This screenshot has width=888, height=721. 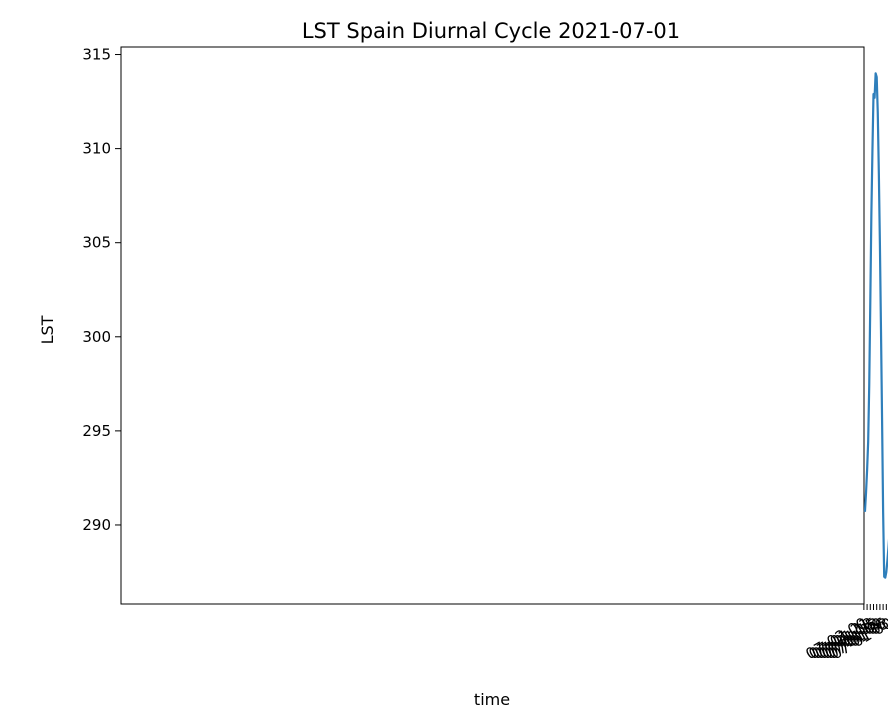 I want to click on y-tick-label: 315, so click(x=96, y=55).